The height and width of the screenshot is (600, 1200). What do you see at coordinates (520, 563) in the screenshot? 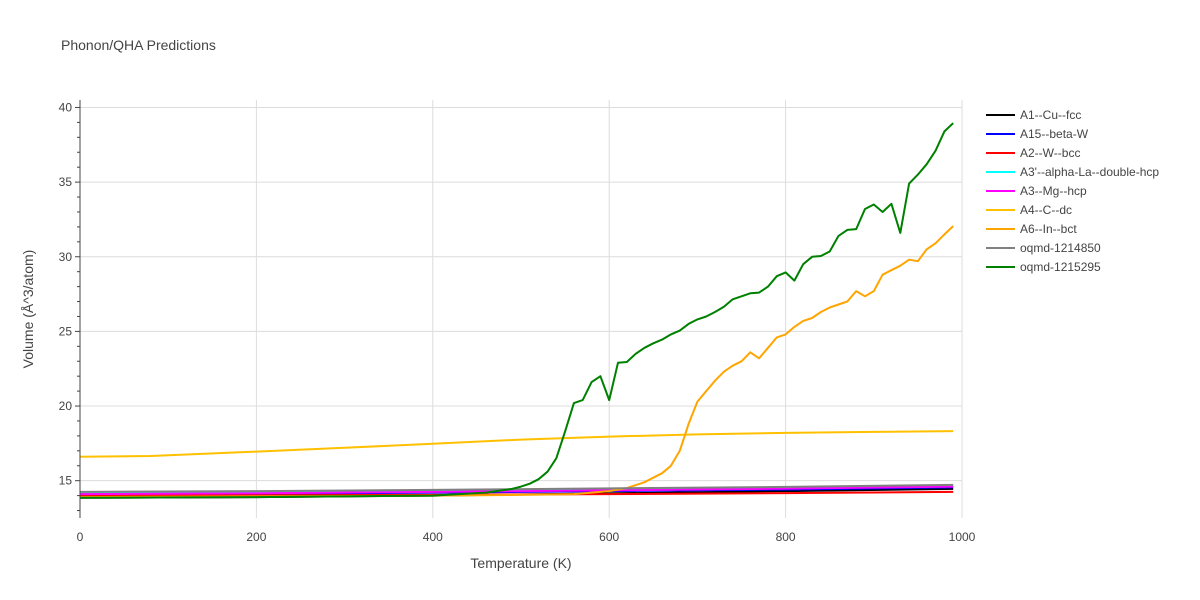
I see `x-axis-label: Temperature (K)` at bounding box center [520, 563].